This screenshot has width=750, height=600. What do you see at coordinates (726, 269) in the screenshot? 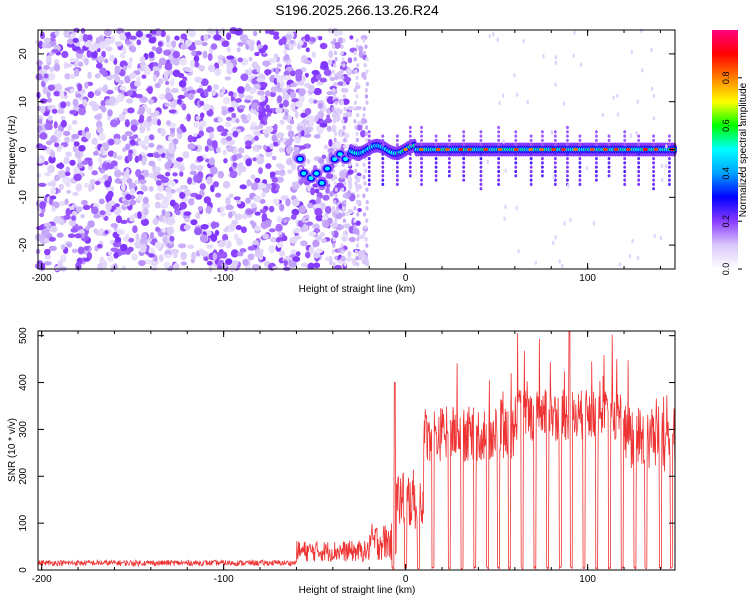
I see `colorbar-tick-label: 0.0` at bounding box center [726, 269].